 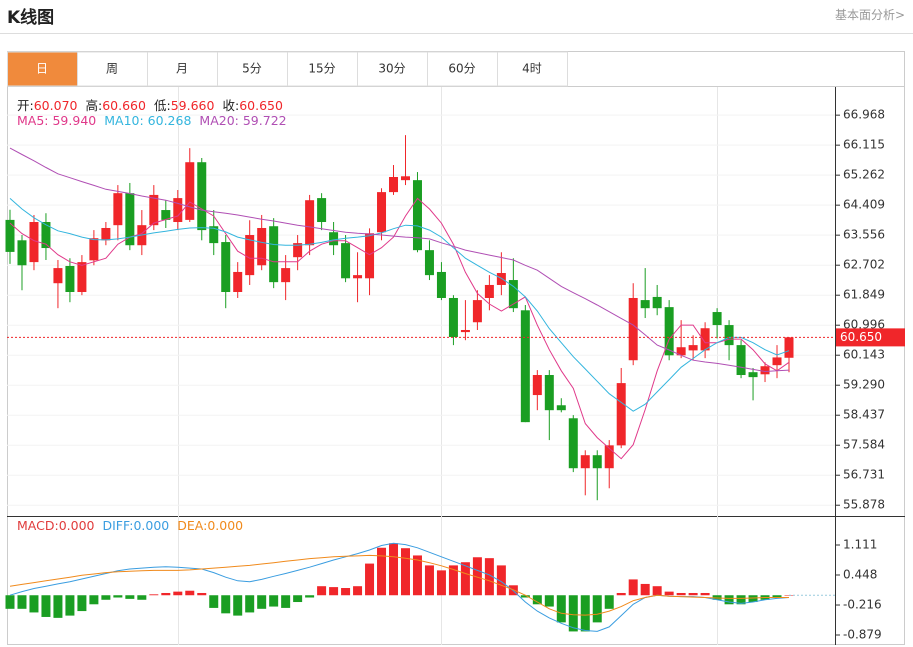 What do you see at coordinates (34, 120) in the screenshot?
I see `legend-name: MA5` at bounding box center [34, 120].